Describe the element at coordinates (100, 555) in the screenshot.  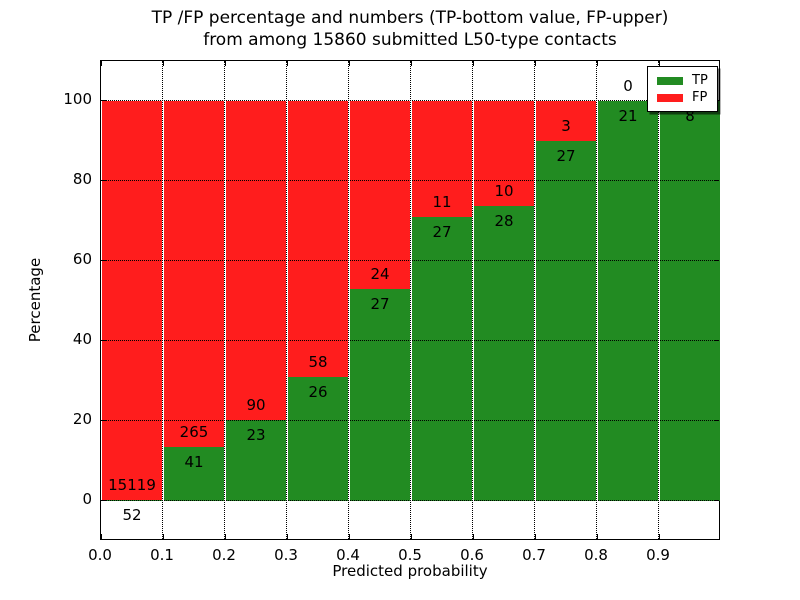
I see `x-tick-label: 0.0` at that location.